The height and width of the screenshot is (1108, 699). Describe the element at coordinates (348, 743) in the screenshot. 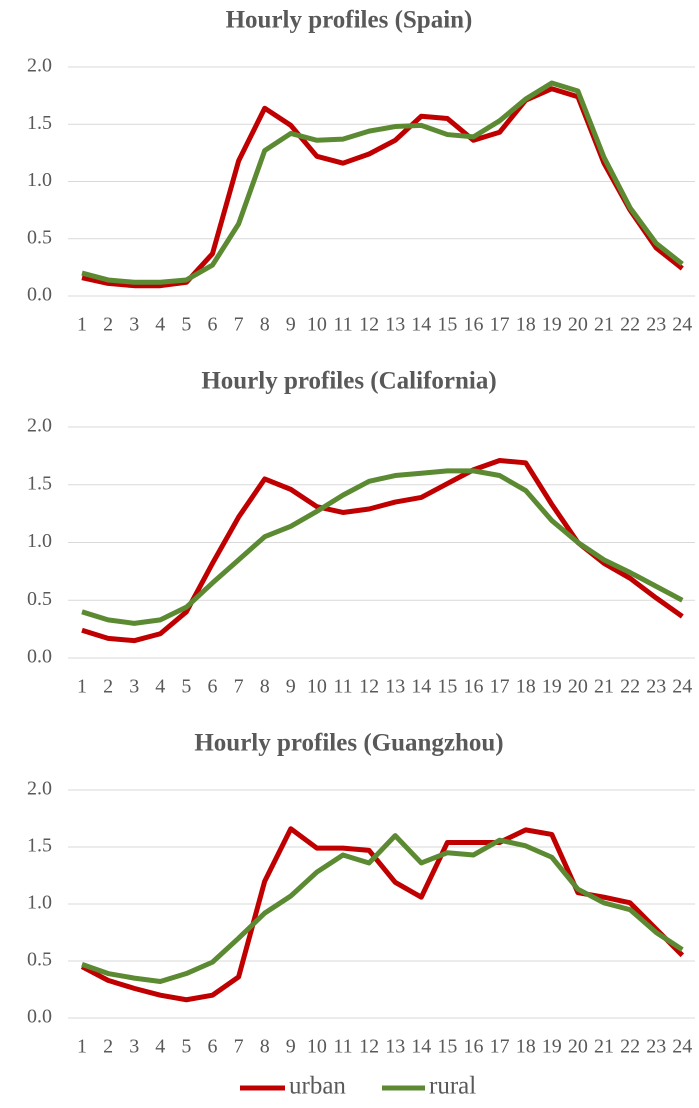

I see `chart-title: Hourly profiles (Guangzhou)` at that location.